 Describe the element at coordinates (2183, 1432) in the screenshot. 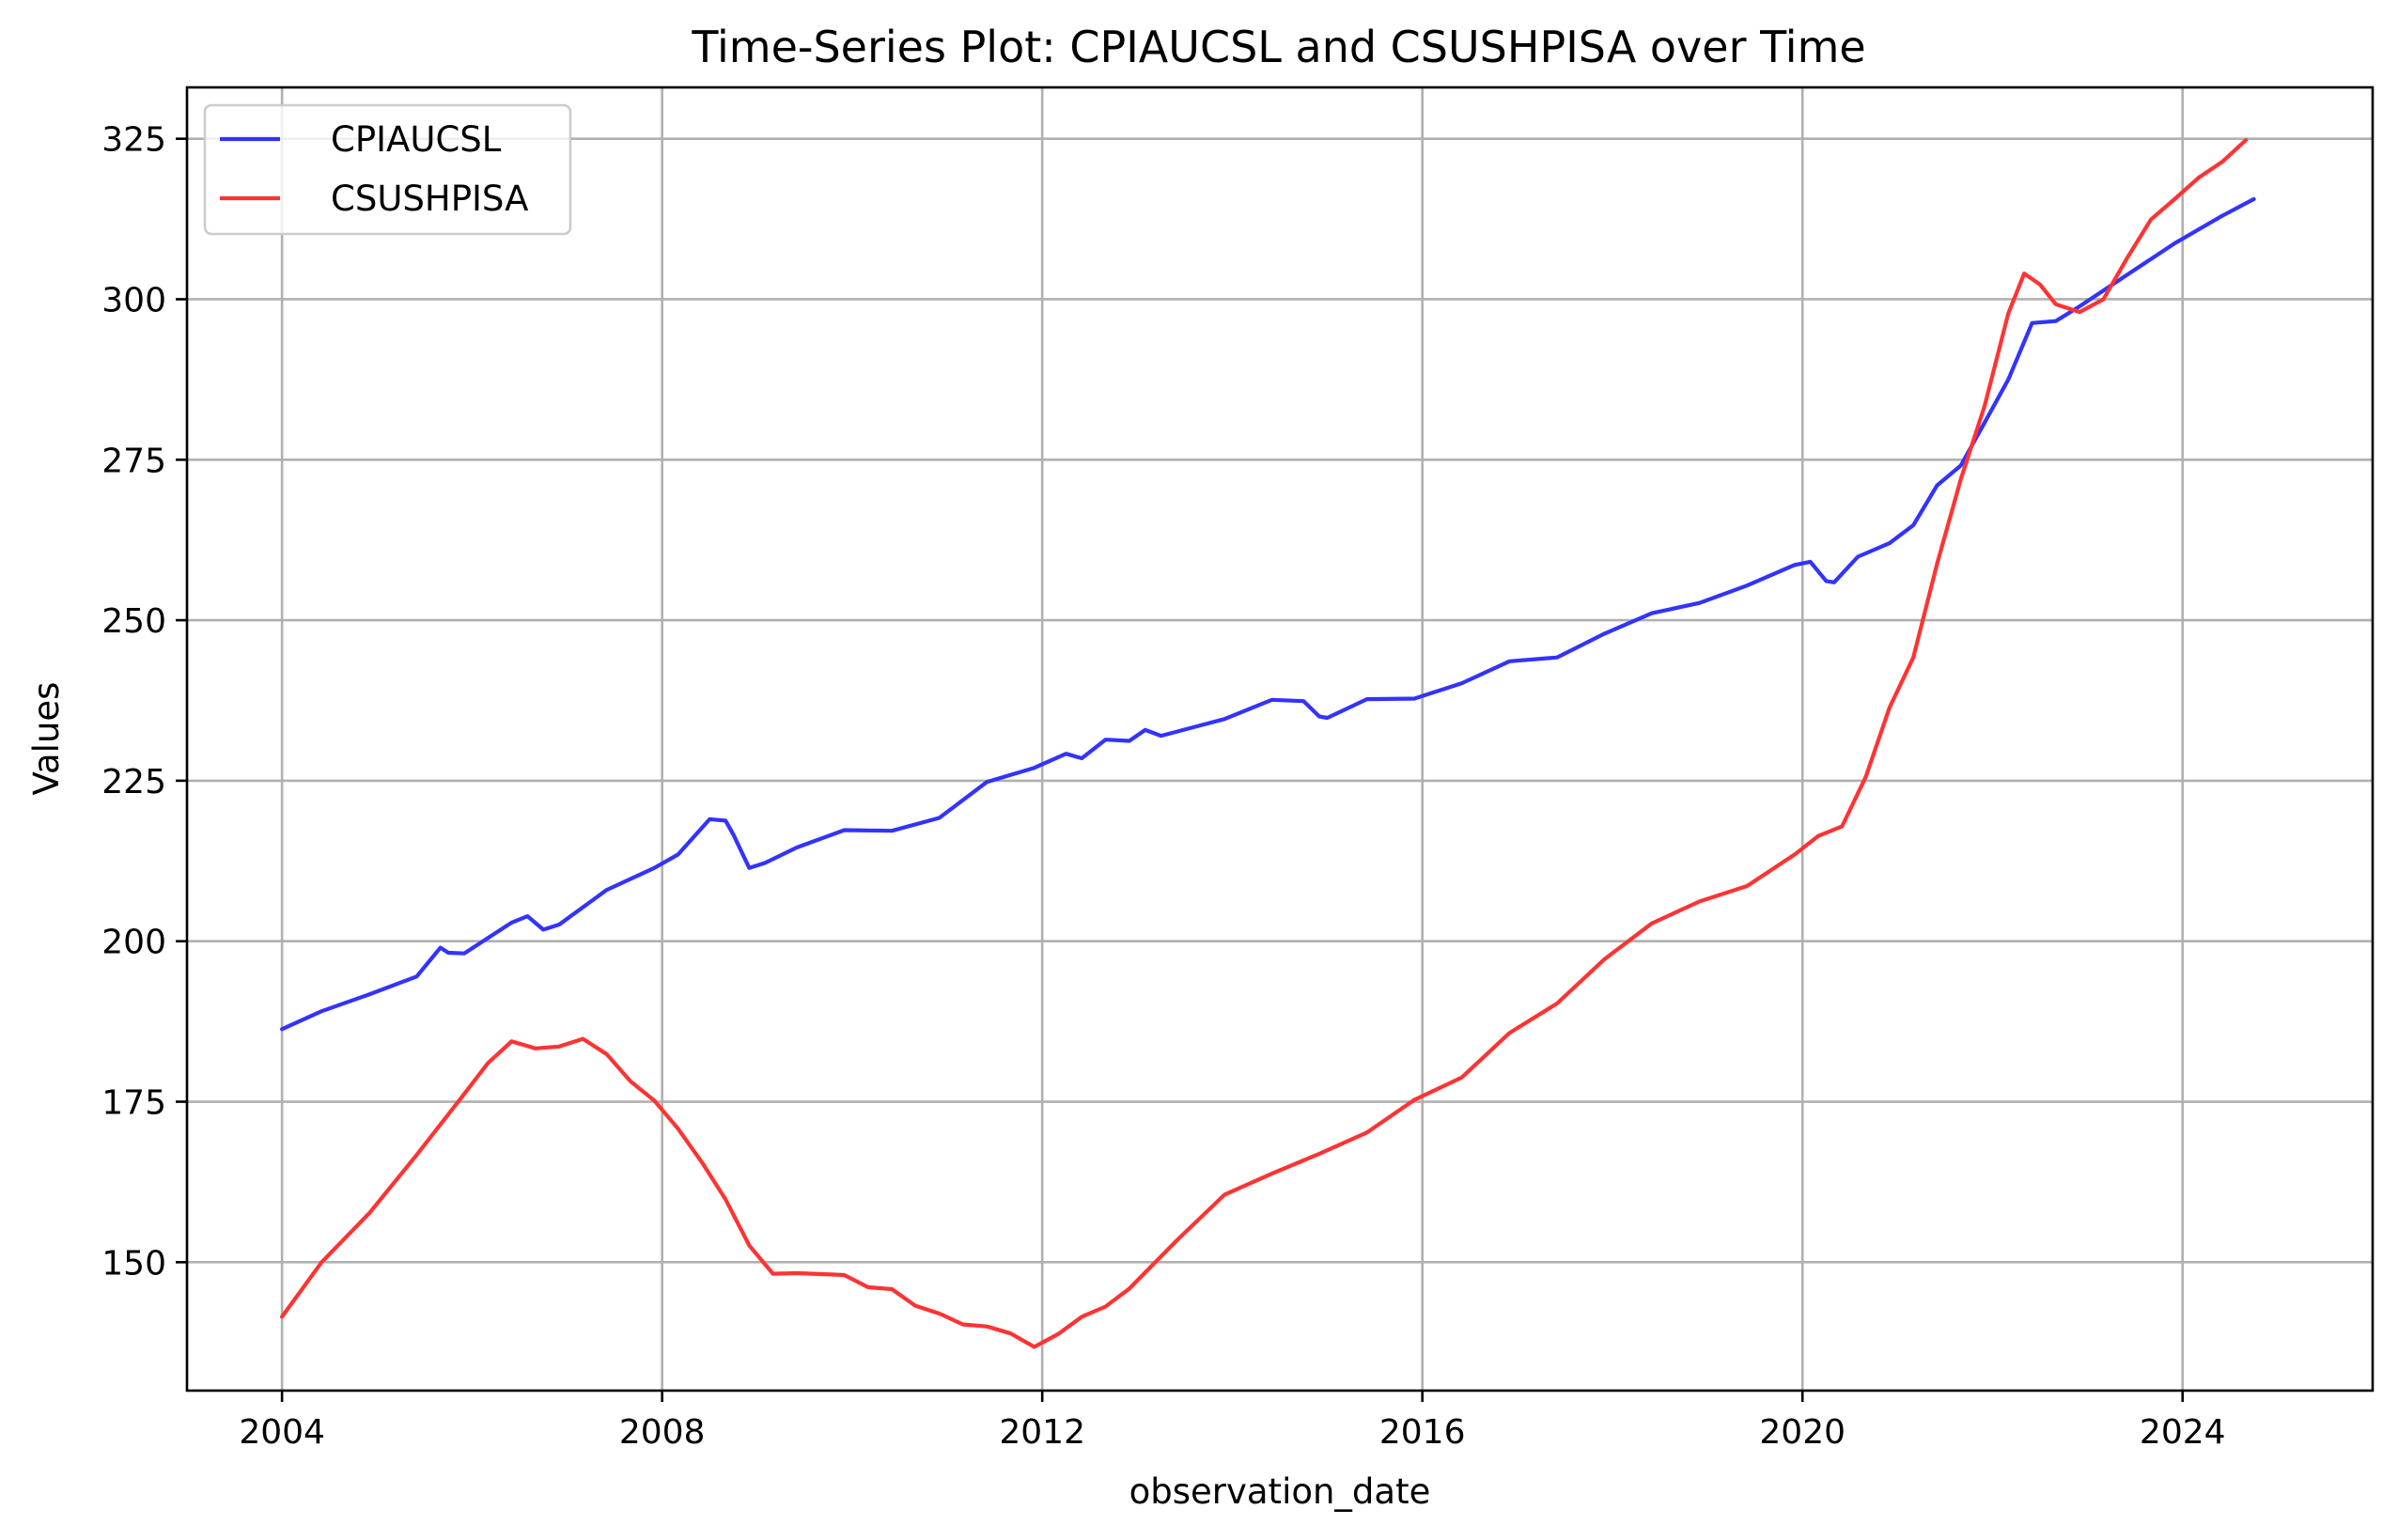

I see `x-tick-label: 2024` at that location.